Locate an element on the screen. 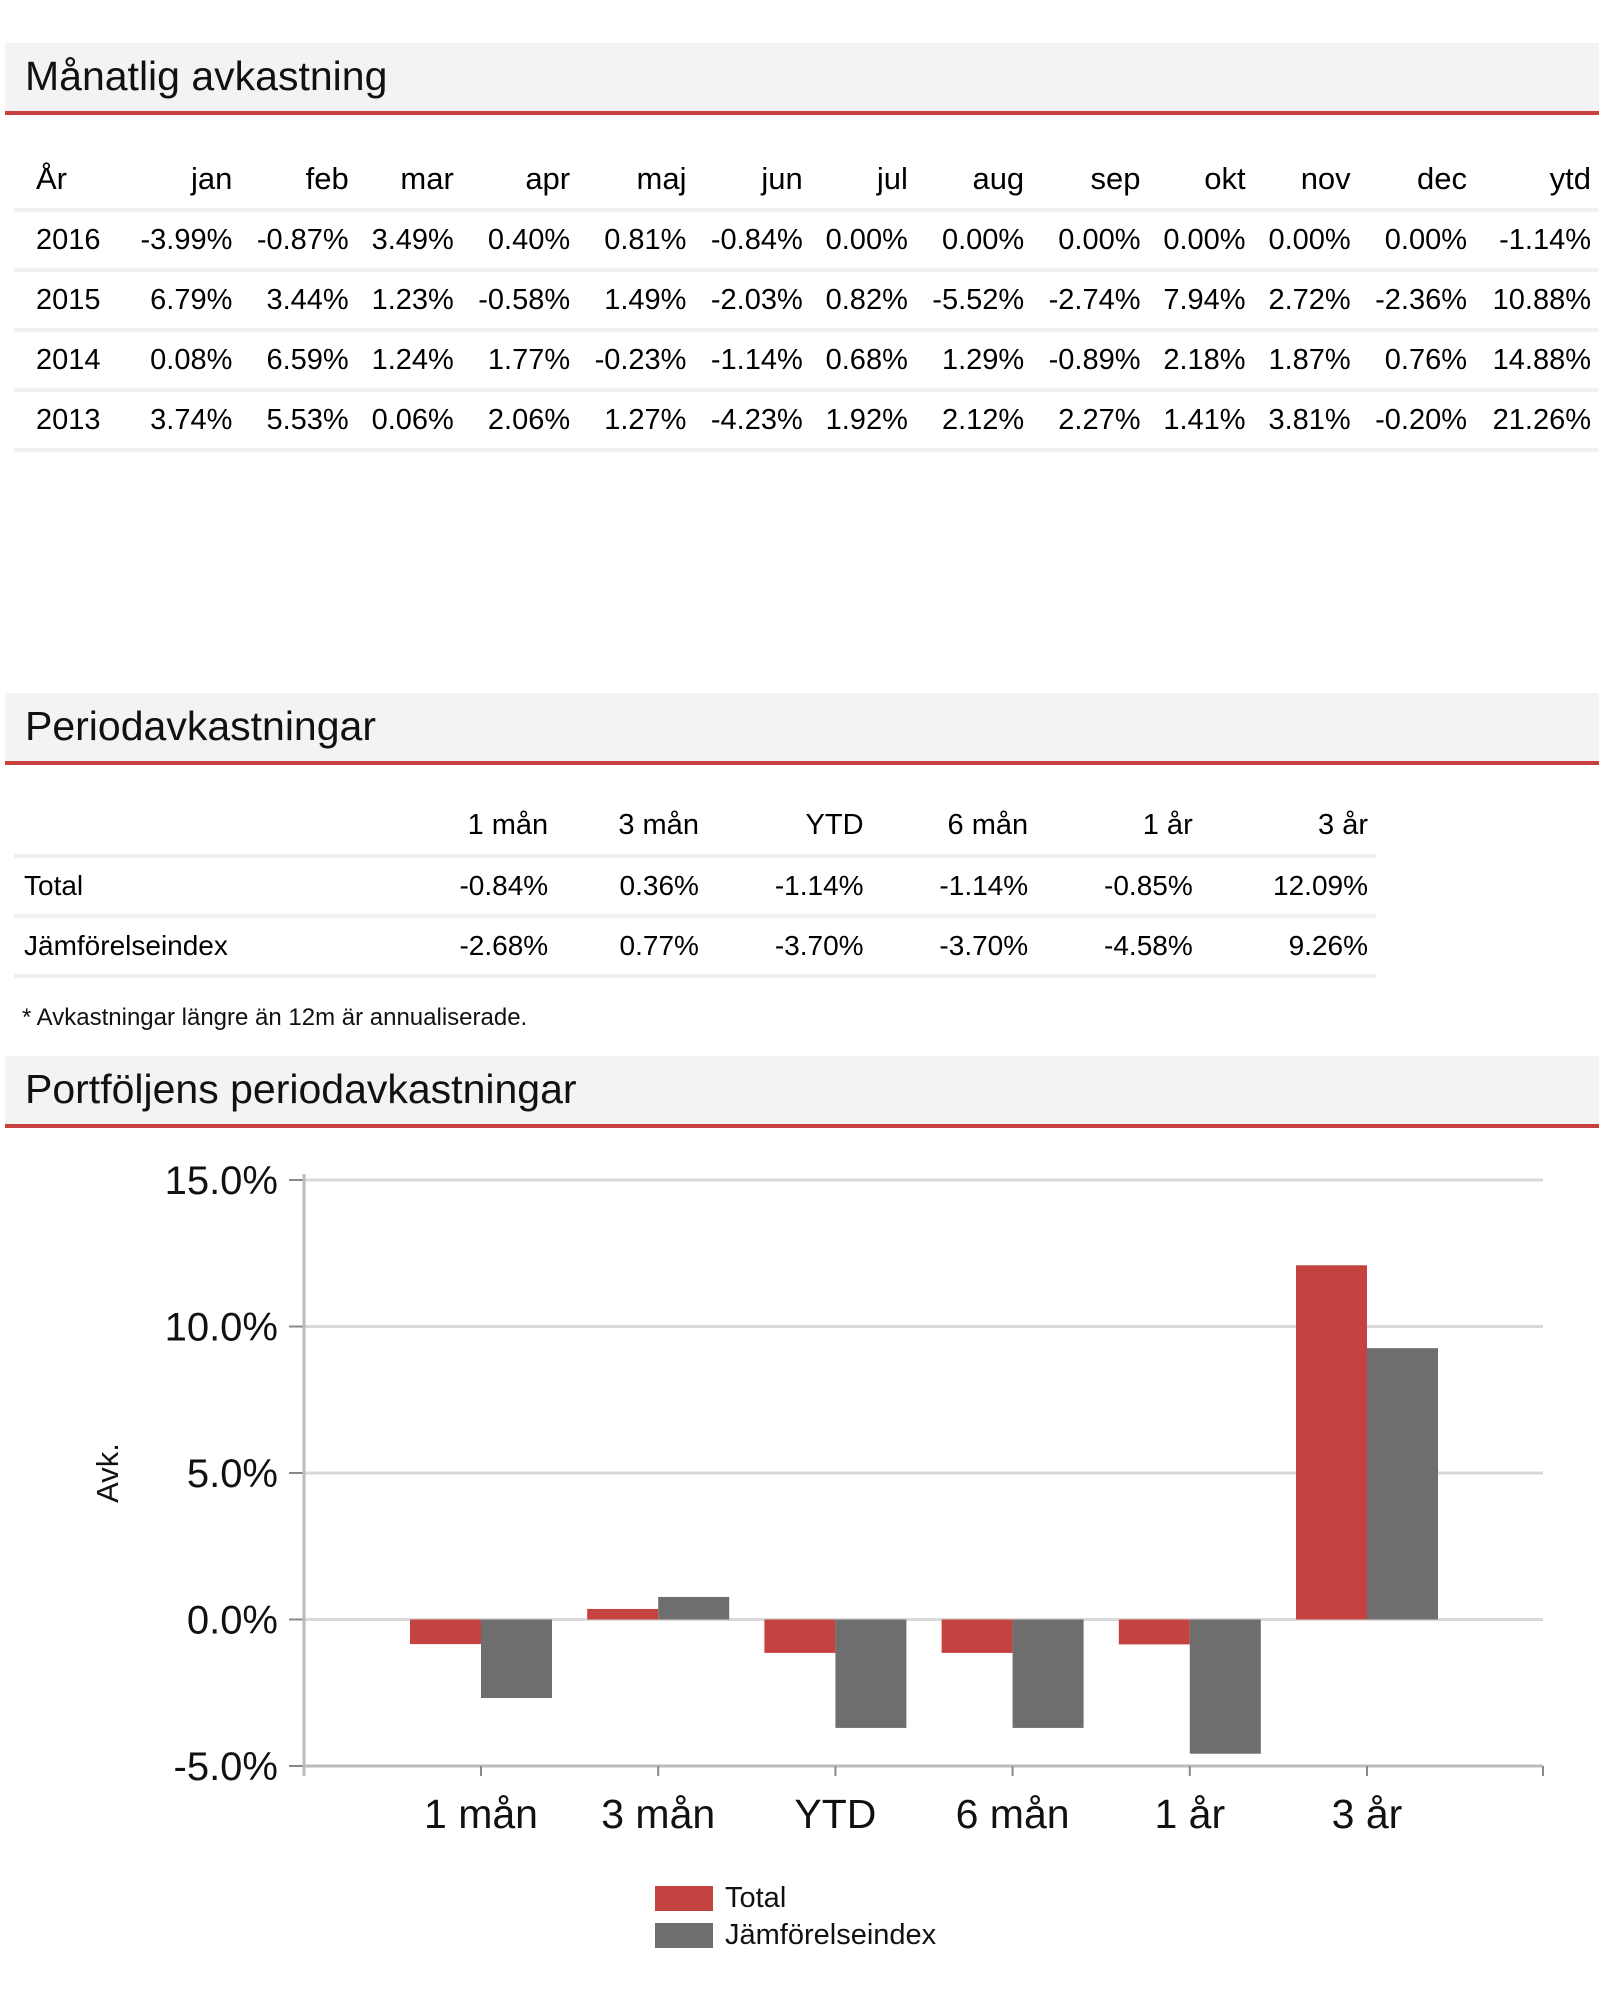 Image resolution: width=1599 pixels, height=1990 pixels. period-header-row: 1 mån 3 mån YTD 6 mån 1 år 3 år is located at coordinates (695, 826).